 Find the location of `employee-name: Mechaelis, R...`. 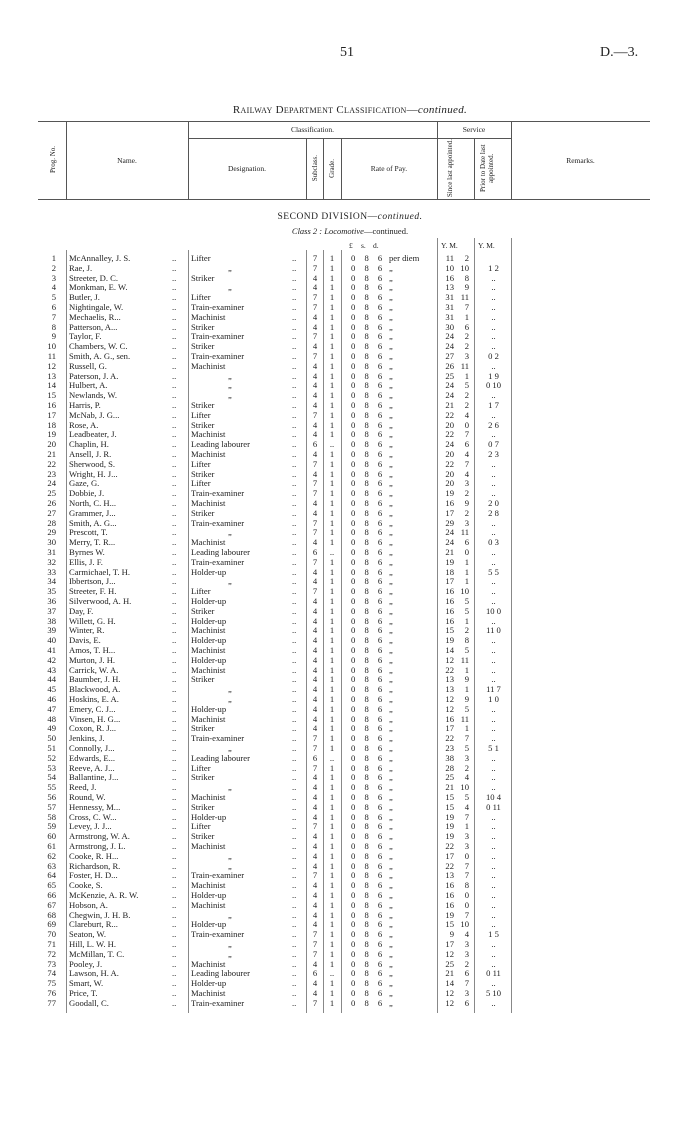

employee-name: Mechaelis, R... is located at coordinates (95, 316).